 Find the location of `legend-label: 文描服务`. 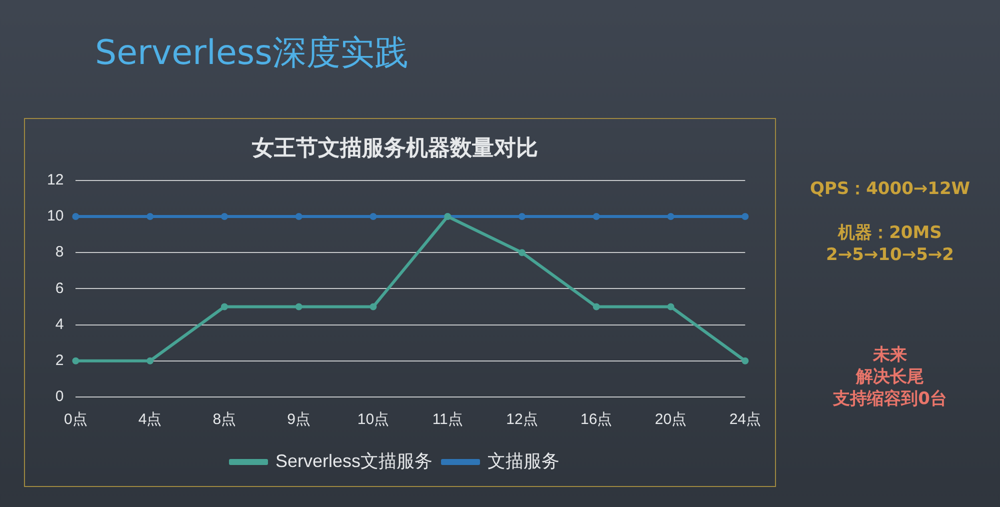

legend-label: 文描服务 is located at coordinates (524, 460).